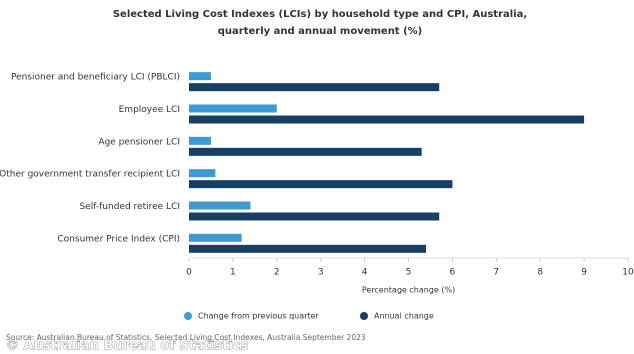 The width and height of the screenshot is (634, 354). What do you see at coordinates (408, 290) in the screenshot?
I see `x-axis-label: Percentage change (%)` at bounding box center [408, 290].